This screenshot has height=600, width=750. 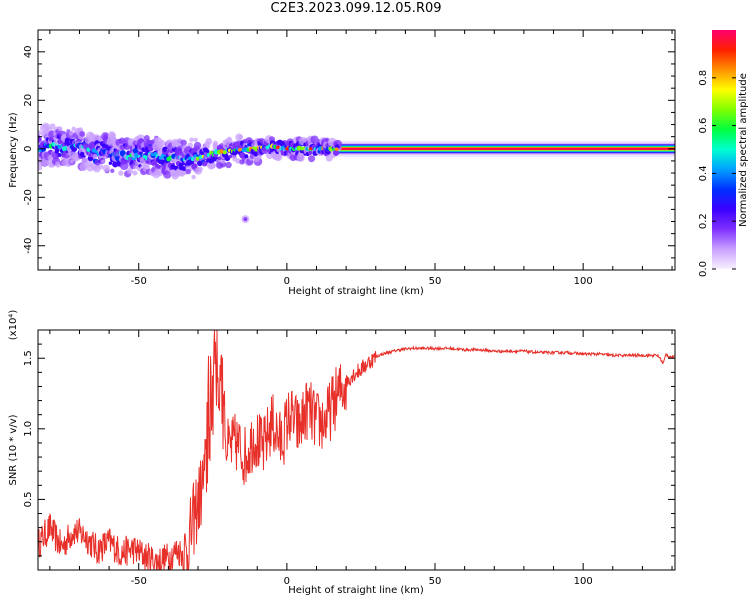 I want to click on y-tick-label: -40, so click(x=28, y=246).